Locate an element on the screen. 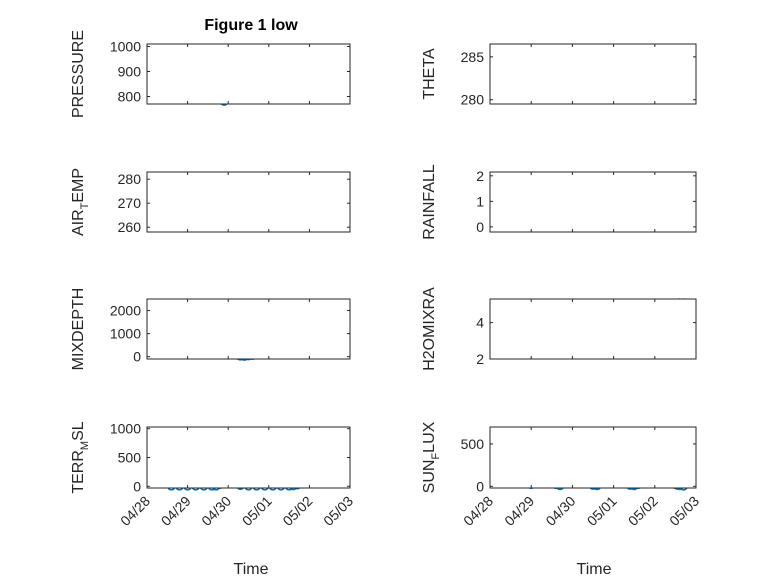  y-axis-label-sub: F is located at coordinates (436, 456).